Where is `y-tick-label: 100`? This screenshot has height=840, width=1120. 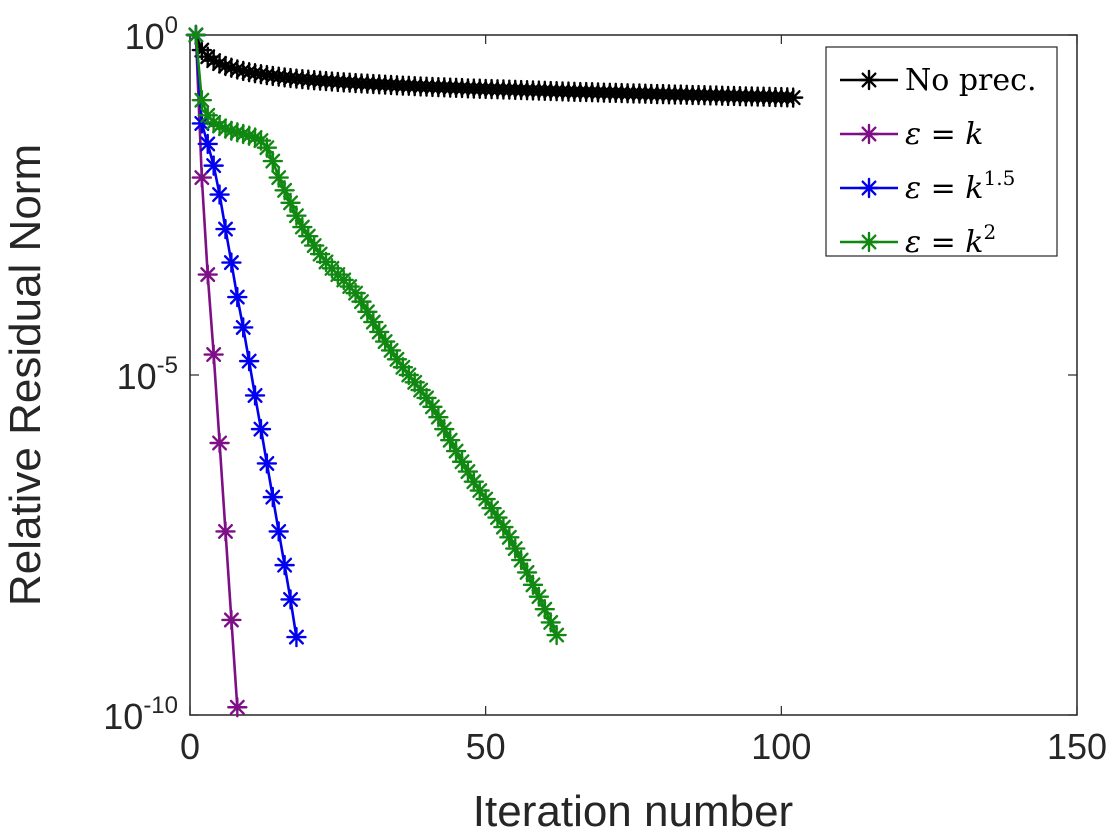 y-tick-label: 100 is located at coordinates (151, 34).